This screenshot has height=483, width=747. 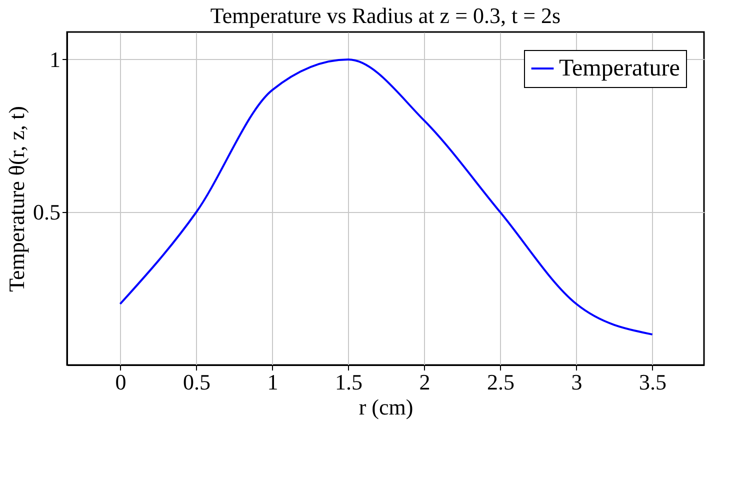 I want to click on legend-label: Temperature, so click(x=619, y=69).